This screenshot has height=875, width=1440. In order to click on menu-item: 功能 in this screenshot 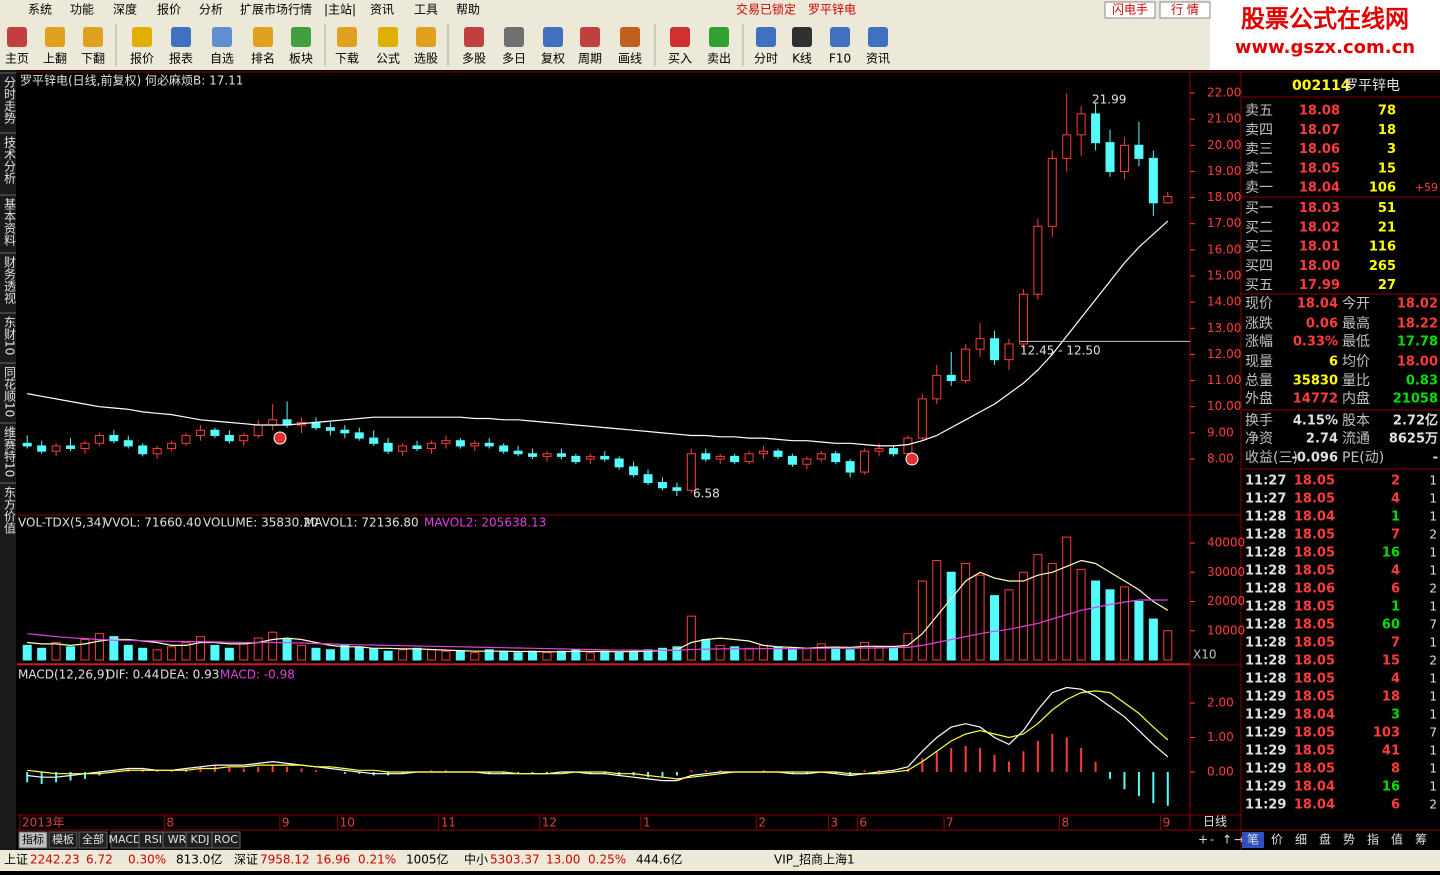, I will do `click(82, 10)`.